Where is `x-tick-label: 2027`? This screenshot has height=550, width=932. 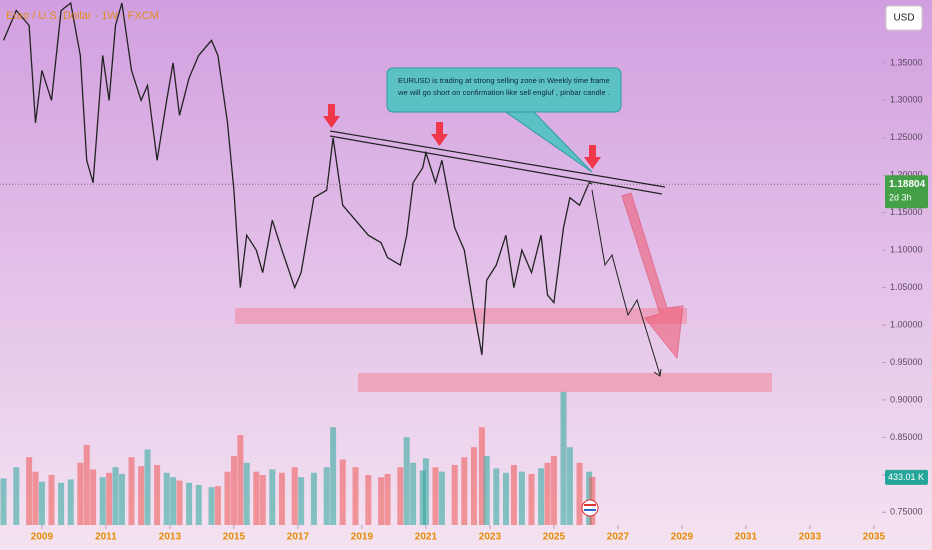
x-tick-label: 2027 is located at coordinates (618, 537).